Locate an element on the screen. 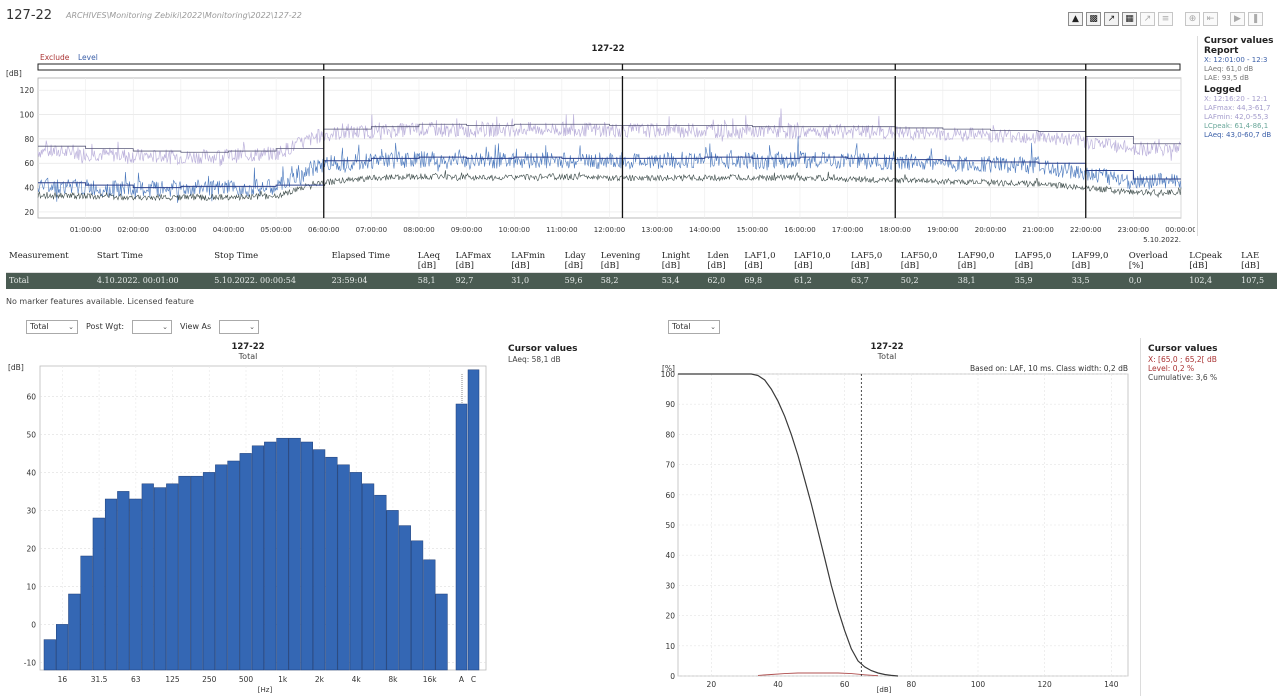  spectrum-y-tick: 60 is located at coordinates (31, 396).